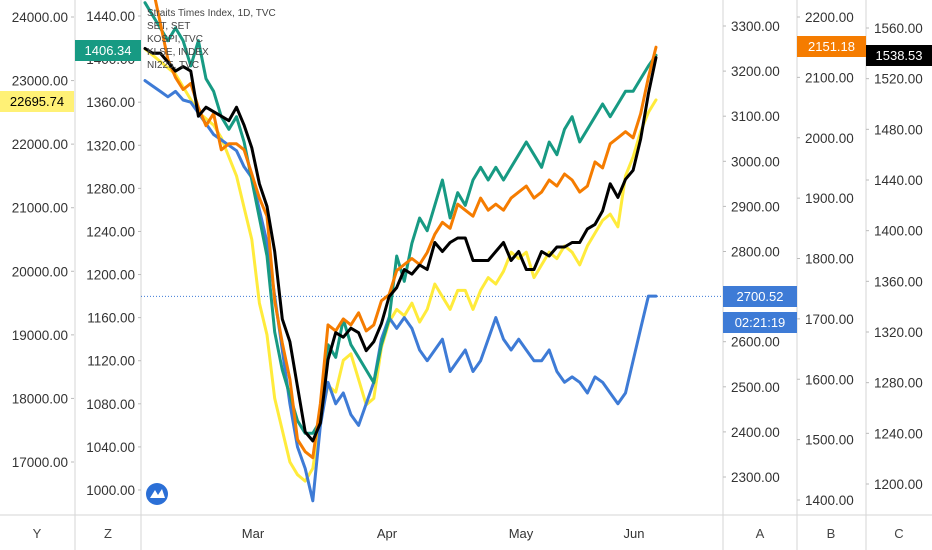 This screenshot has height=550, width=932. Describe the element at coordinates (898, 533) in the screenshot. I see `axis-letter-c: C` at that location.